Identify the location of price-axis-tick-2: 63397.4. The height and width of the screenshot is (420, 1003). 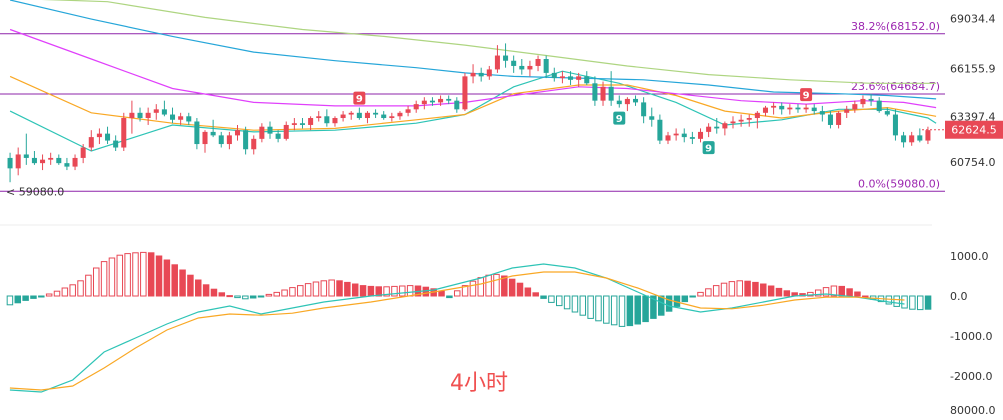
(973, 116).